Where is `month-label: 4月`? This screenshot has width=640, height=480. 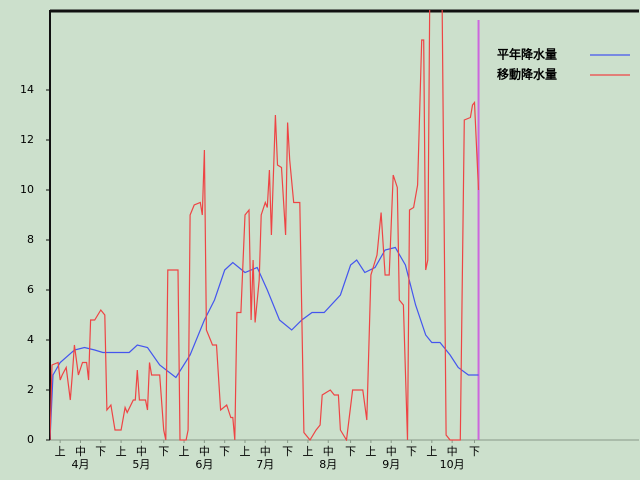 month-label: 4月 is located at coordinates (80, 464).